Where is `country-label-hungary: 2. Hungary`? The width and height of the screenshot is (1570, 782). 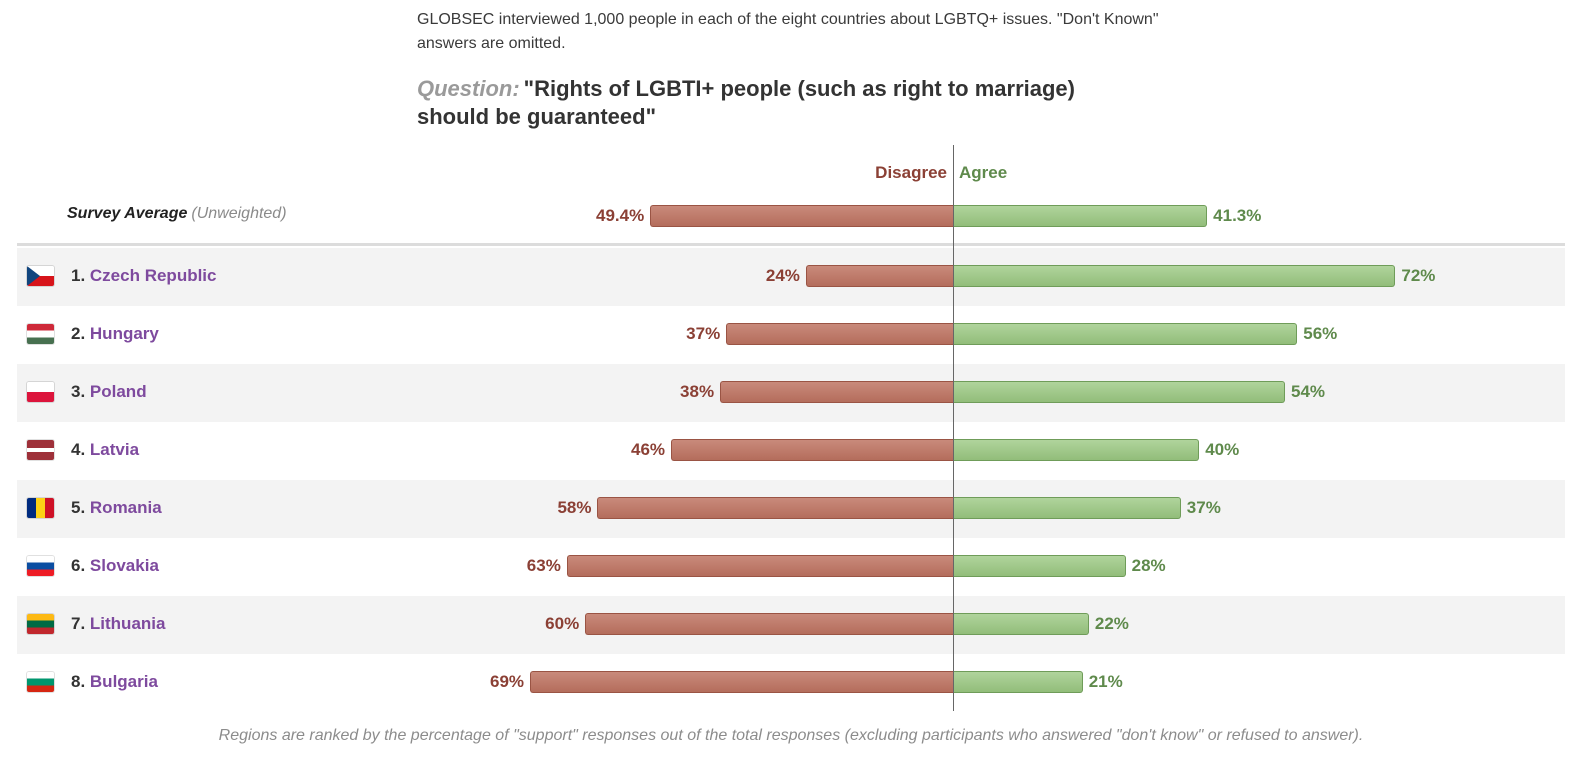
country-label-hungary: 2. Hungary is located at coordinates (115, 334).